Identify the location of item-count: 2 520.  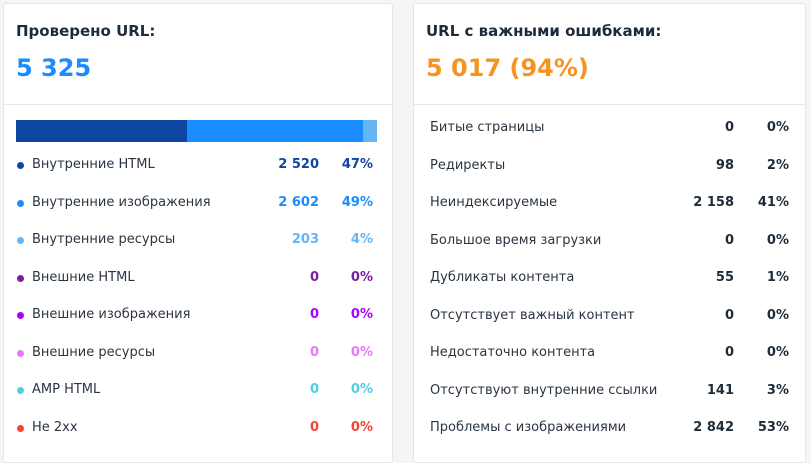
(298, 164).